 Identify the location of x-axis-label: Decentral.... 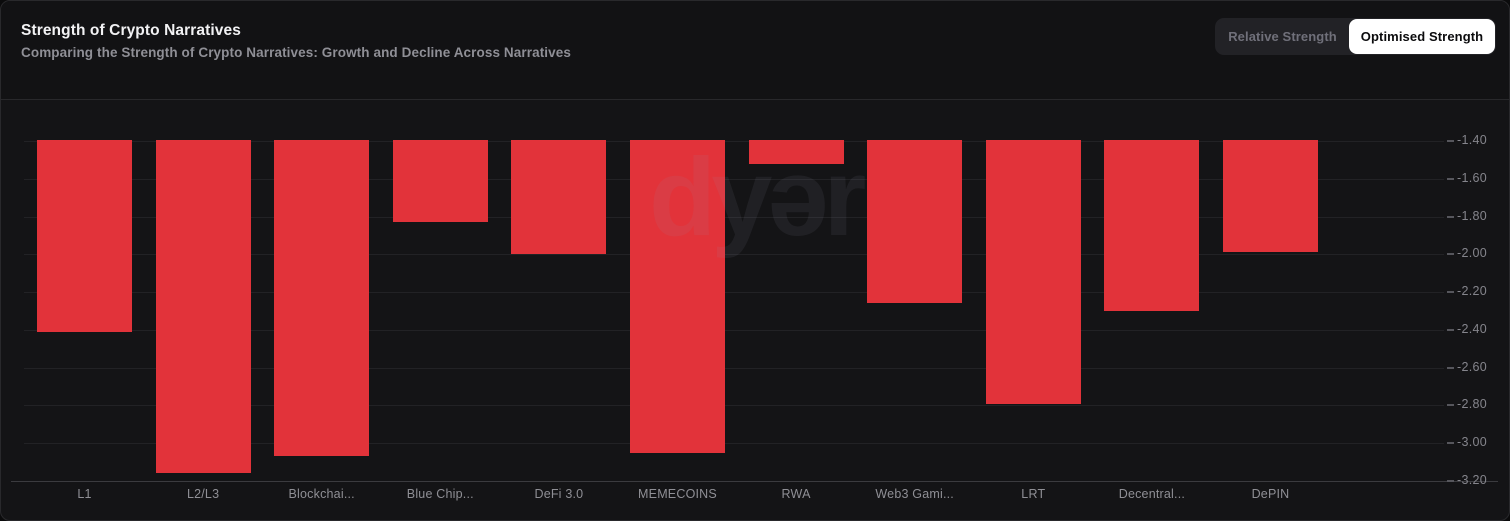
(1152, 494).